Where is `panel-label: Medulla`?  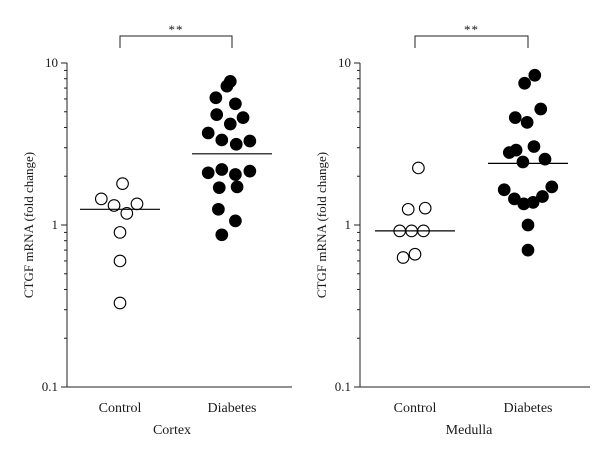
panel-label: Medulla is located at coordinates (469, 430).